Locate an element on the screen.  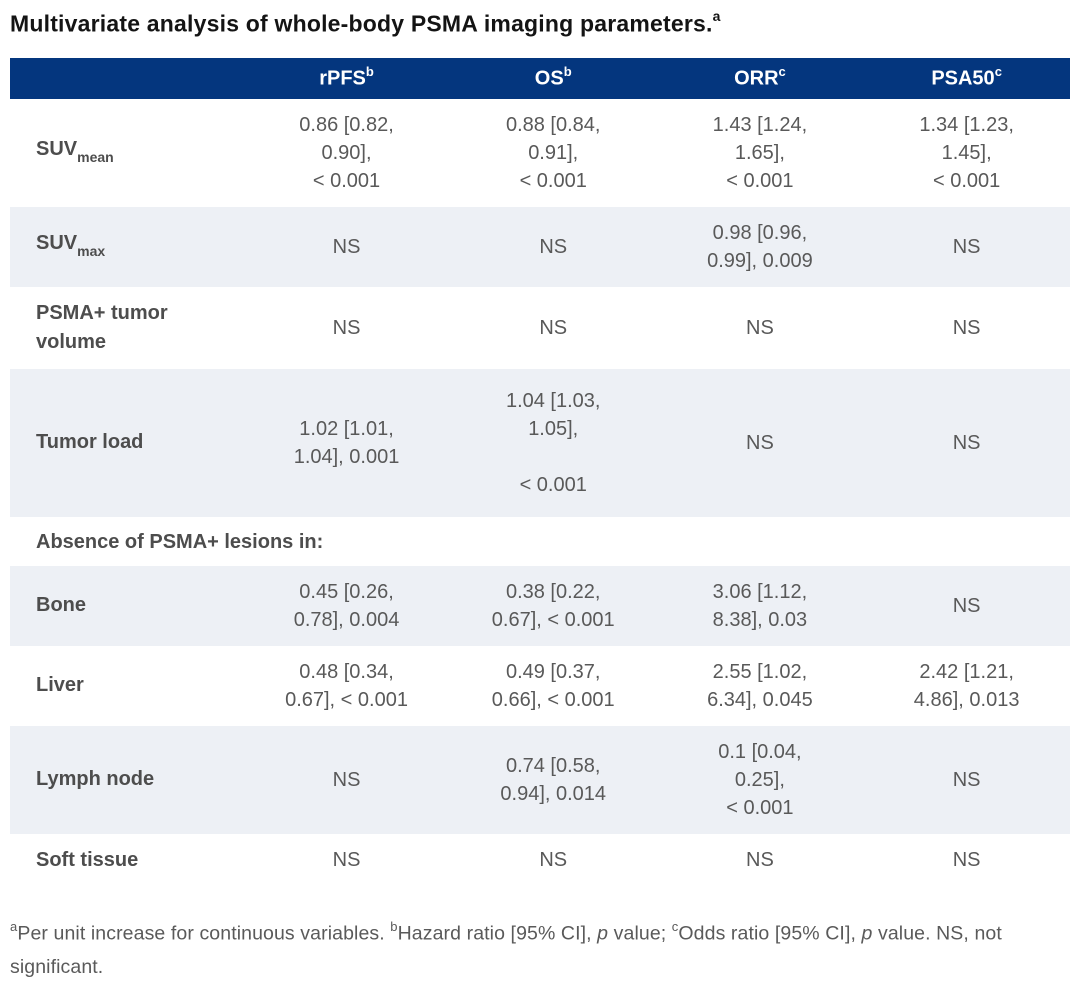
data-cell: 3.06 [1.12, 8.38], 0.03 is located at coordinates (760, 605).